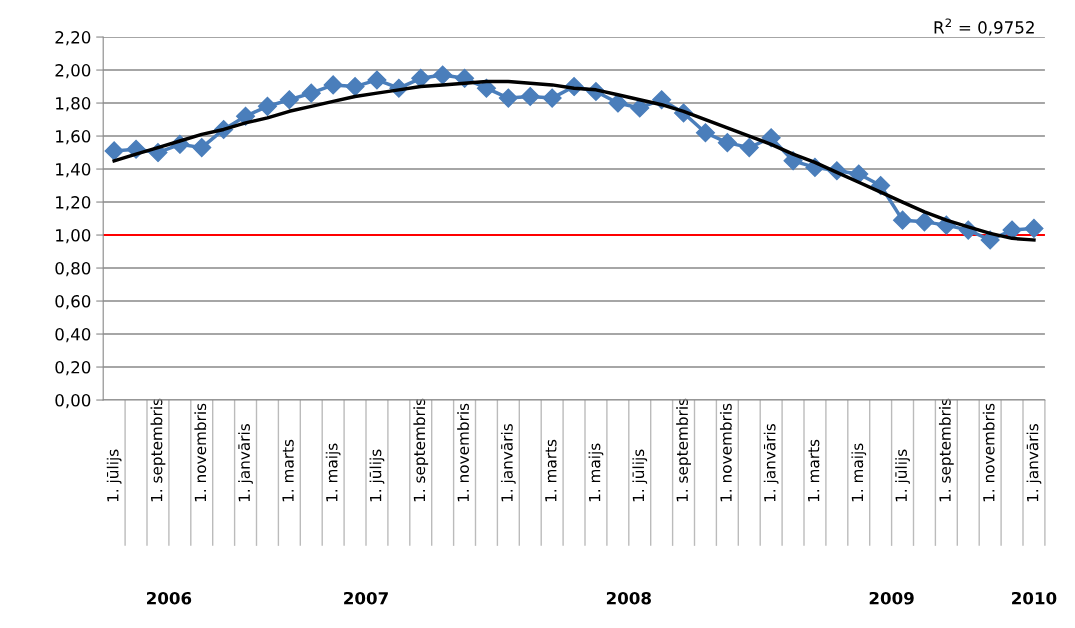 The width and height of the screenshot is (1075, 628). Describe the element at coordinates (73, 236) in the screenshot. I see `y-tick-label: 1,00` at that location.